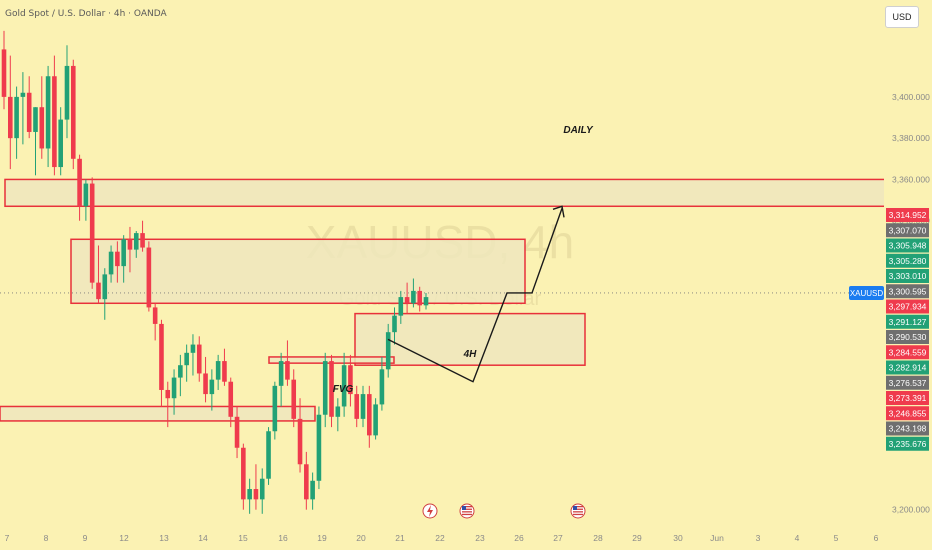 This screenshot has width=932, height=550. What do you see at coordinates (908, 368) in the screenshot?
I see `price-label-text: 3,282.914` at bounding box center [908, 368].